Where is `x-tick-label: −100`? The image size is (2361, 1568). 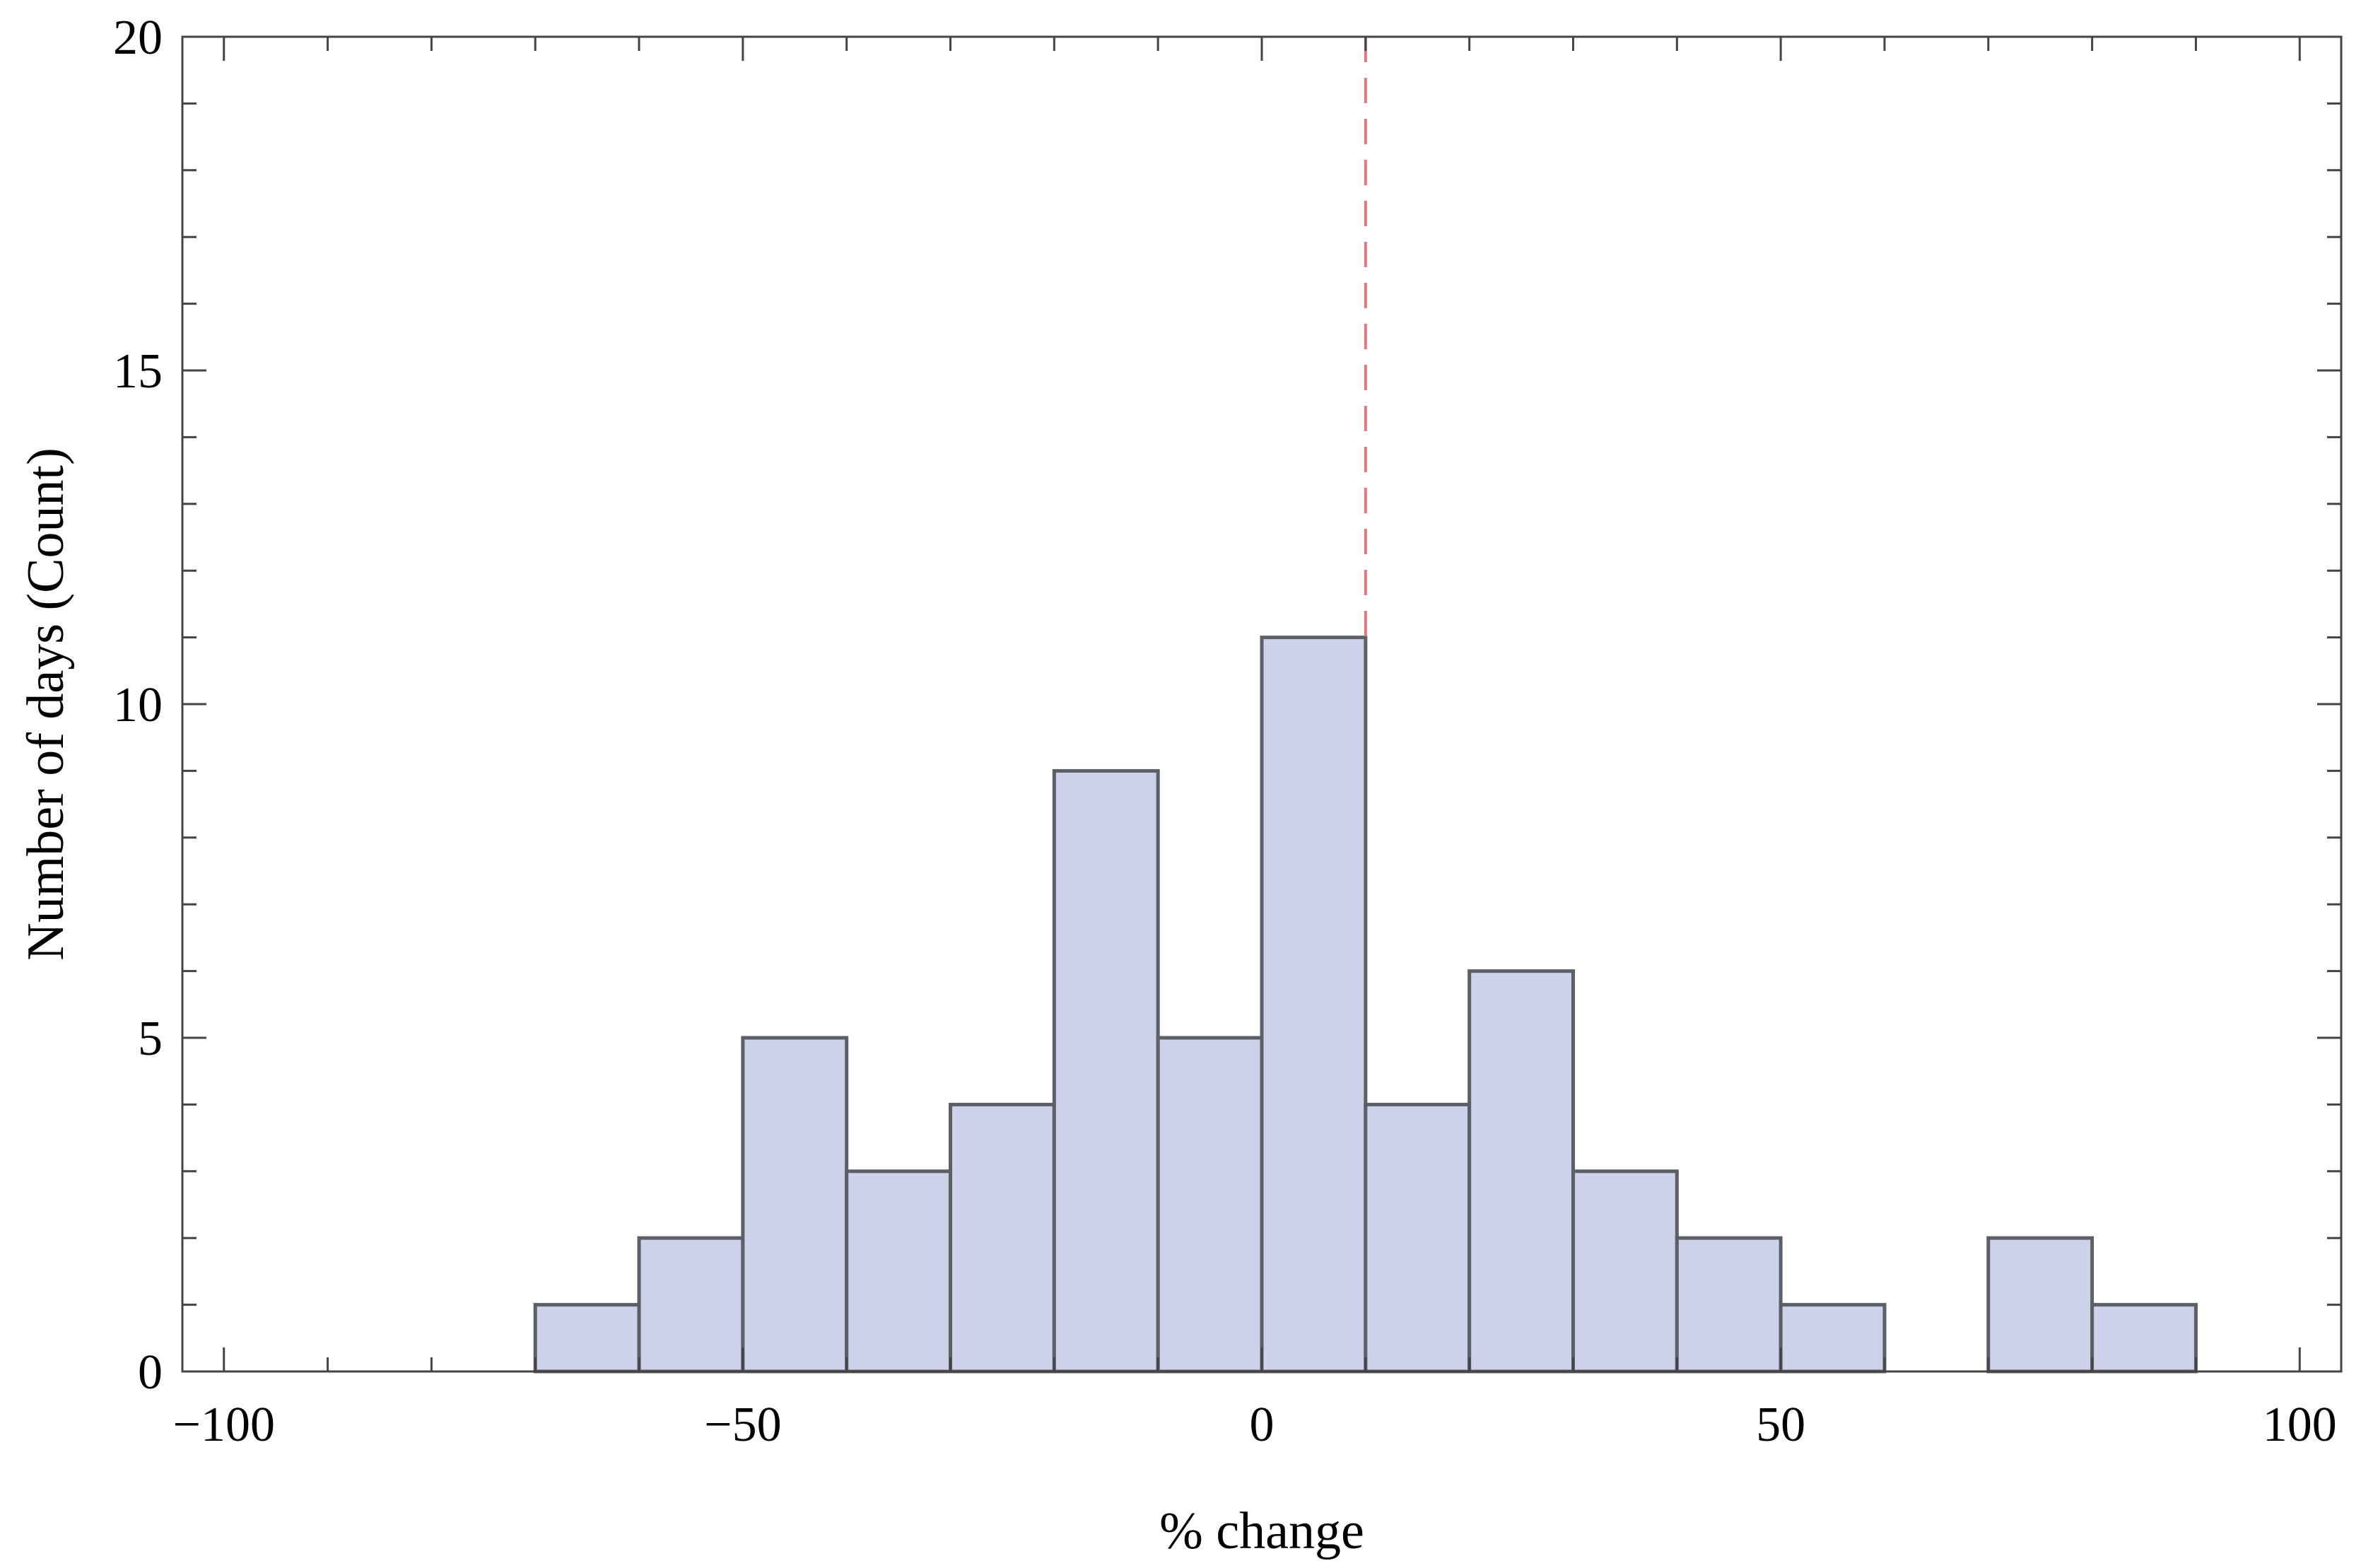 x-tick-label: −100 is located at coordinates (223, 1425).